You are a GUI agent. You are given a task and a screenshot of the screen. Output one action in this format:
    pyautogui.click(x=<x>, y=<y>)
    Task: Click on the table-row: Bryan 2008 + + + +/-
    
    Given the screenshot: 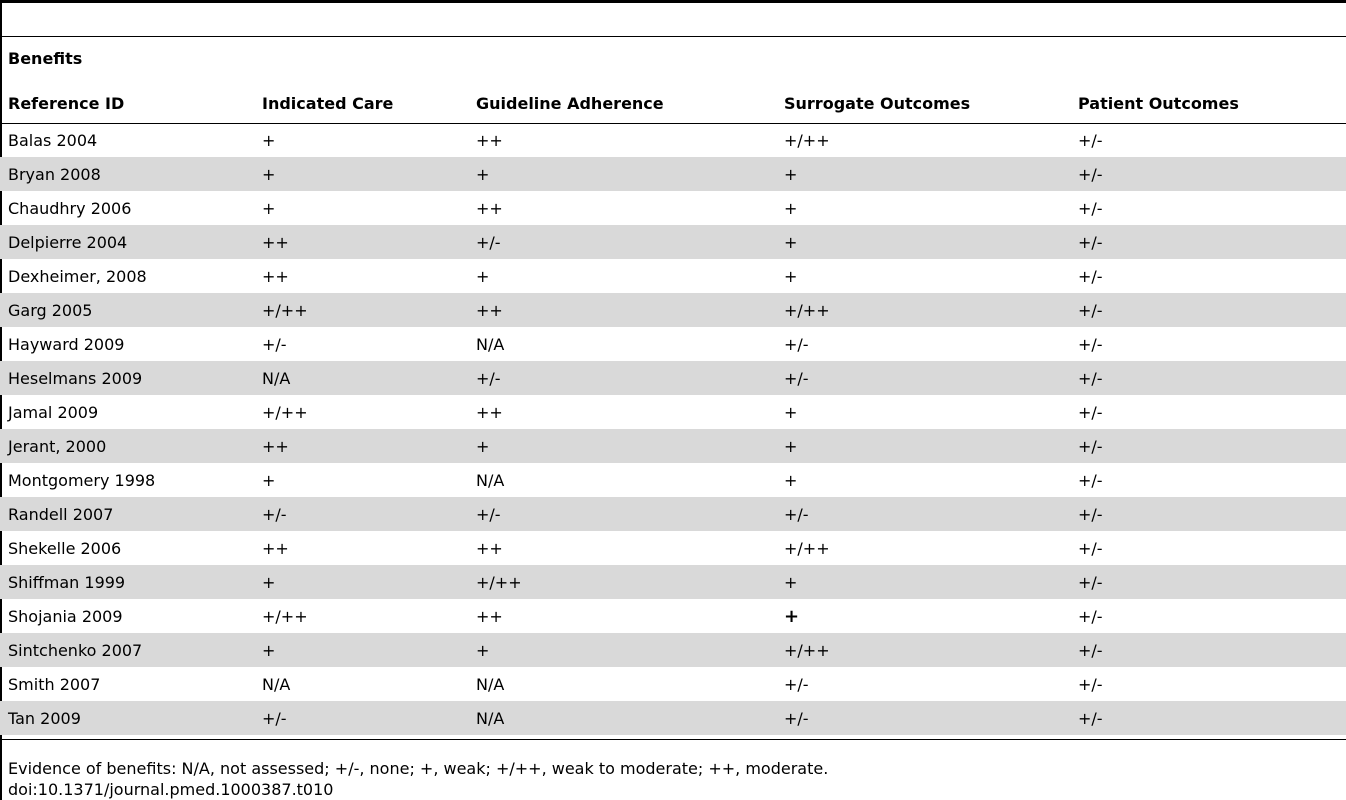 What is the action you would take?
    pyautogui.click(x=673, y=174)
    